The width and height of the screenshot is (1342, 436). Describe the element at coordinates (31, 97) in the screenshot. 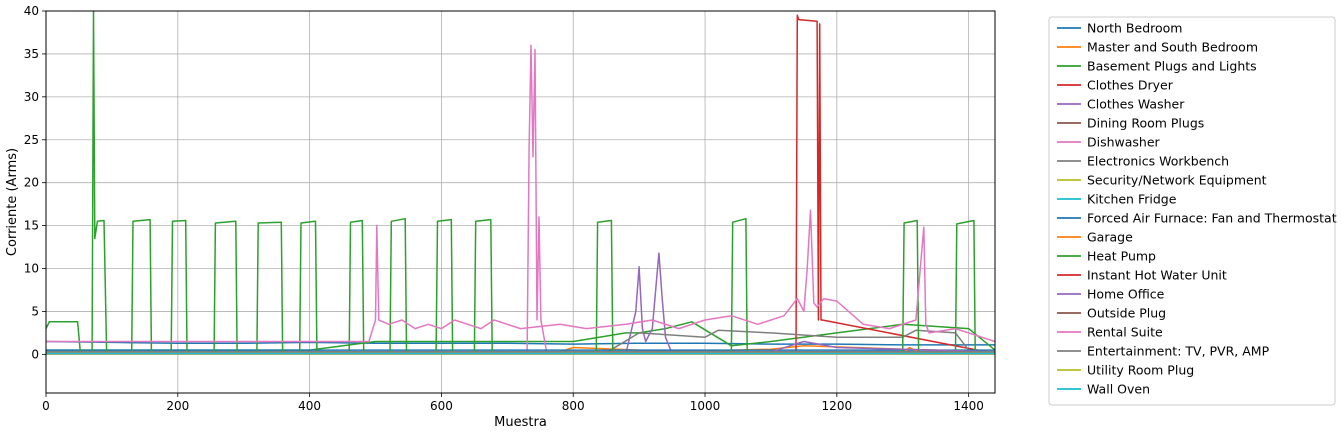

I see `y-tick-label: 30` at that location.